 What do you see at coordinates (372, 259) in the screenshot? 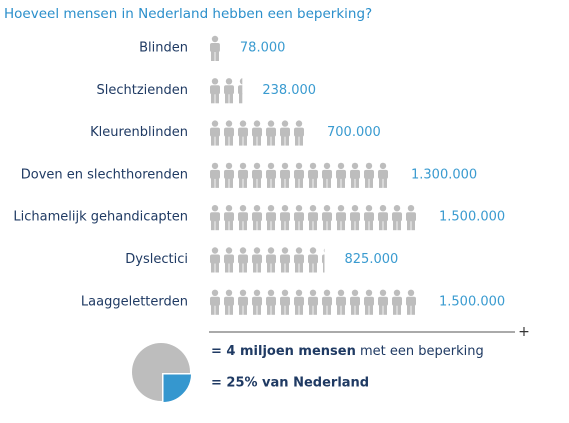
I see `value-label: 825.000` at bounding box center [372, 259].